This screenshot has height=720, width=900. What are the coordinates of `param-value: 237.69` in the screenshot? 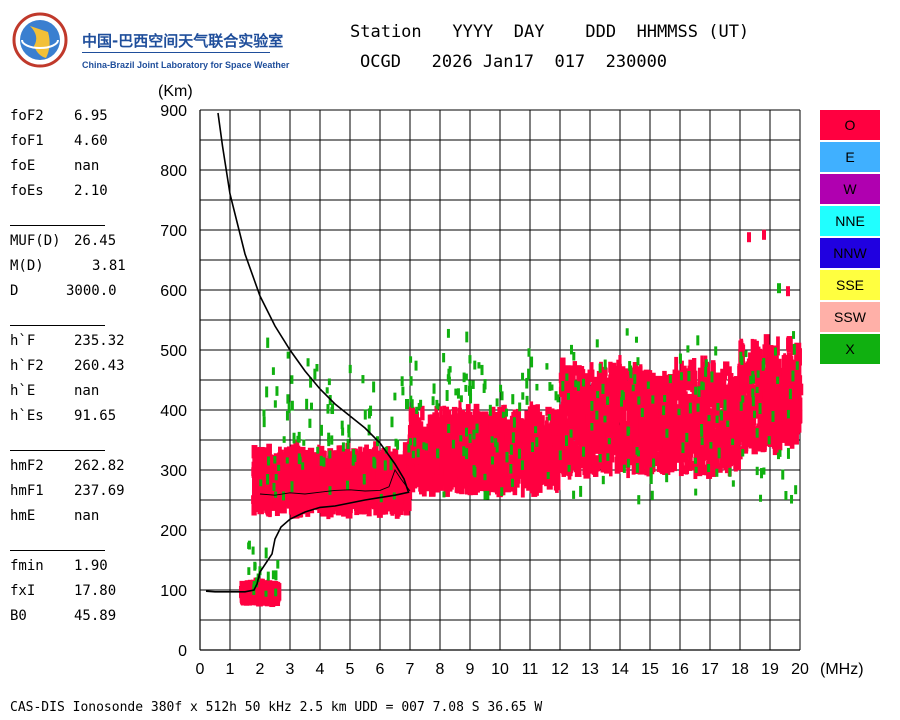 It's located at (99, 491).